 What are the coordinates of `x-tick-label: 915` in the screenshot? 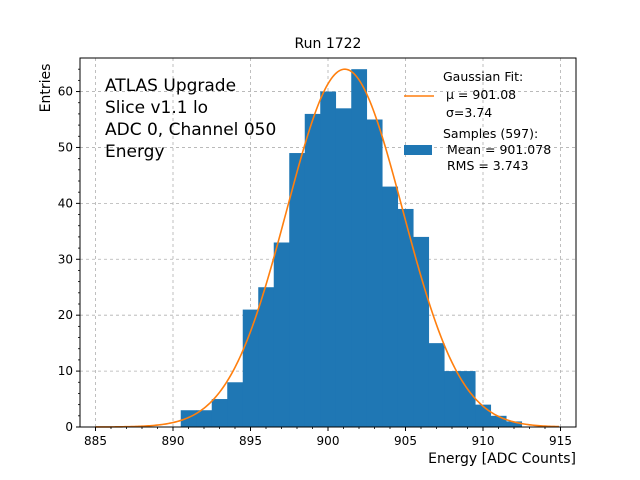 It's located at (560, 441).